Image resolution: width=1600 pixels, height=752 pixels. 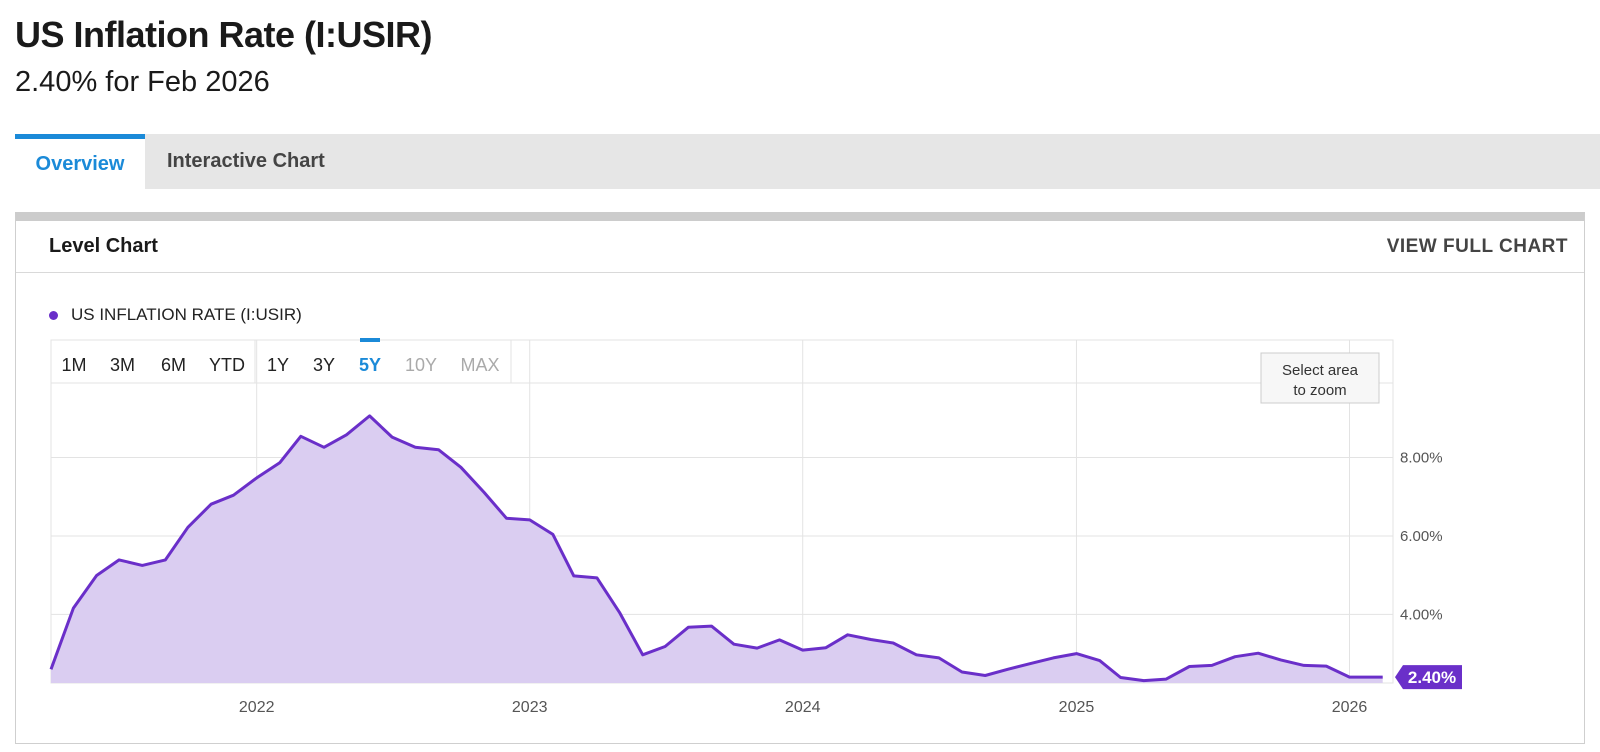 I want to click on page-title: US Inflation Rate (I:USIR), so click(x=224, y=34).